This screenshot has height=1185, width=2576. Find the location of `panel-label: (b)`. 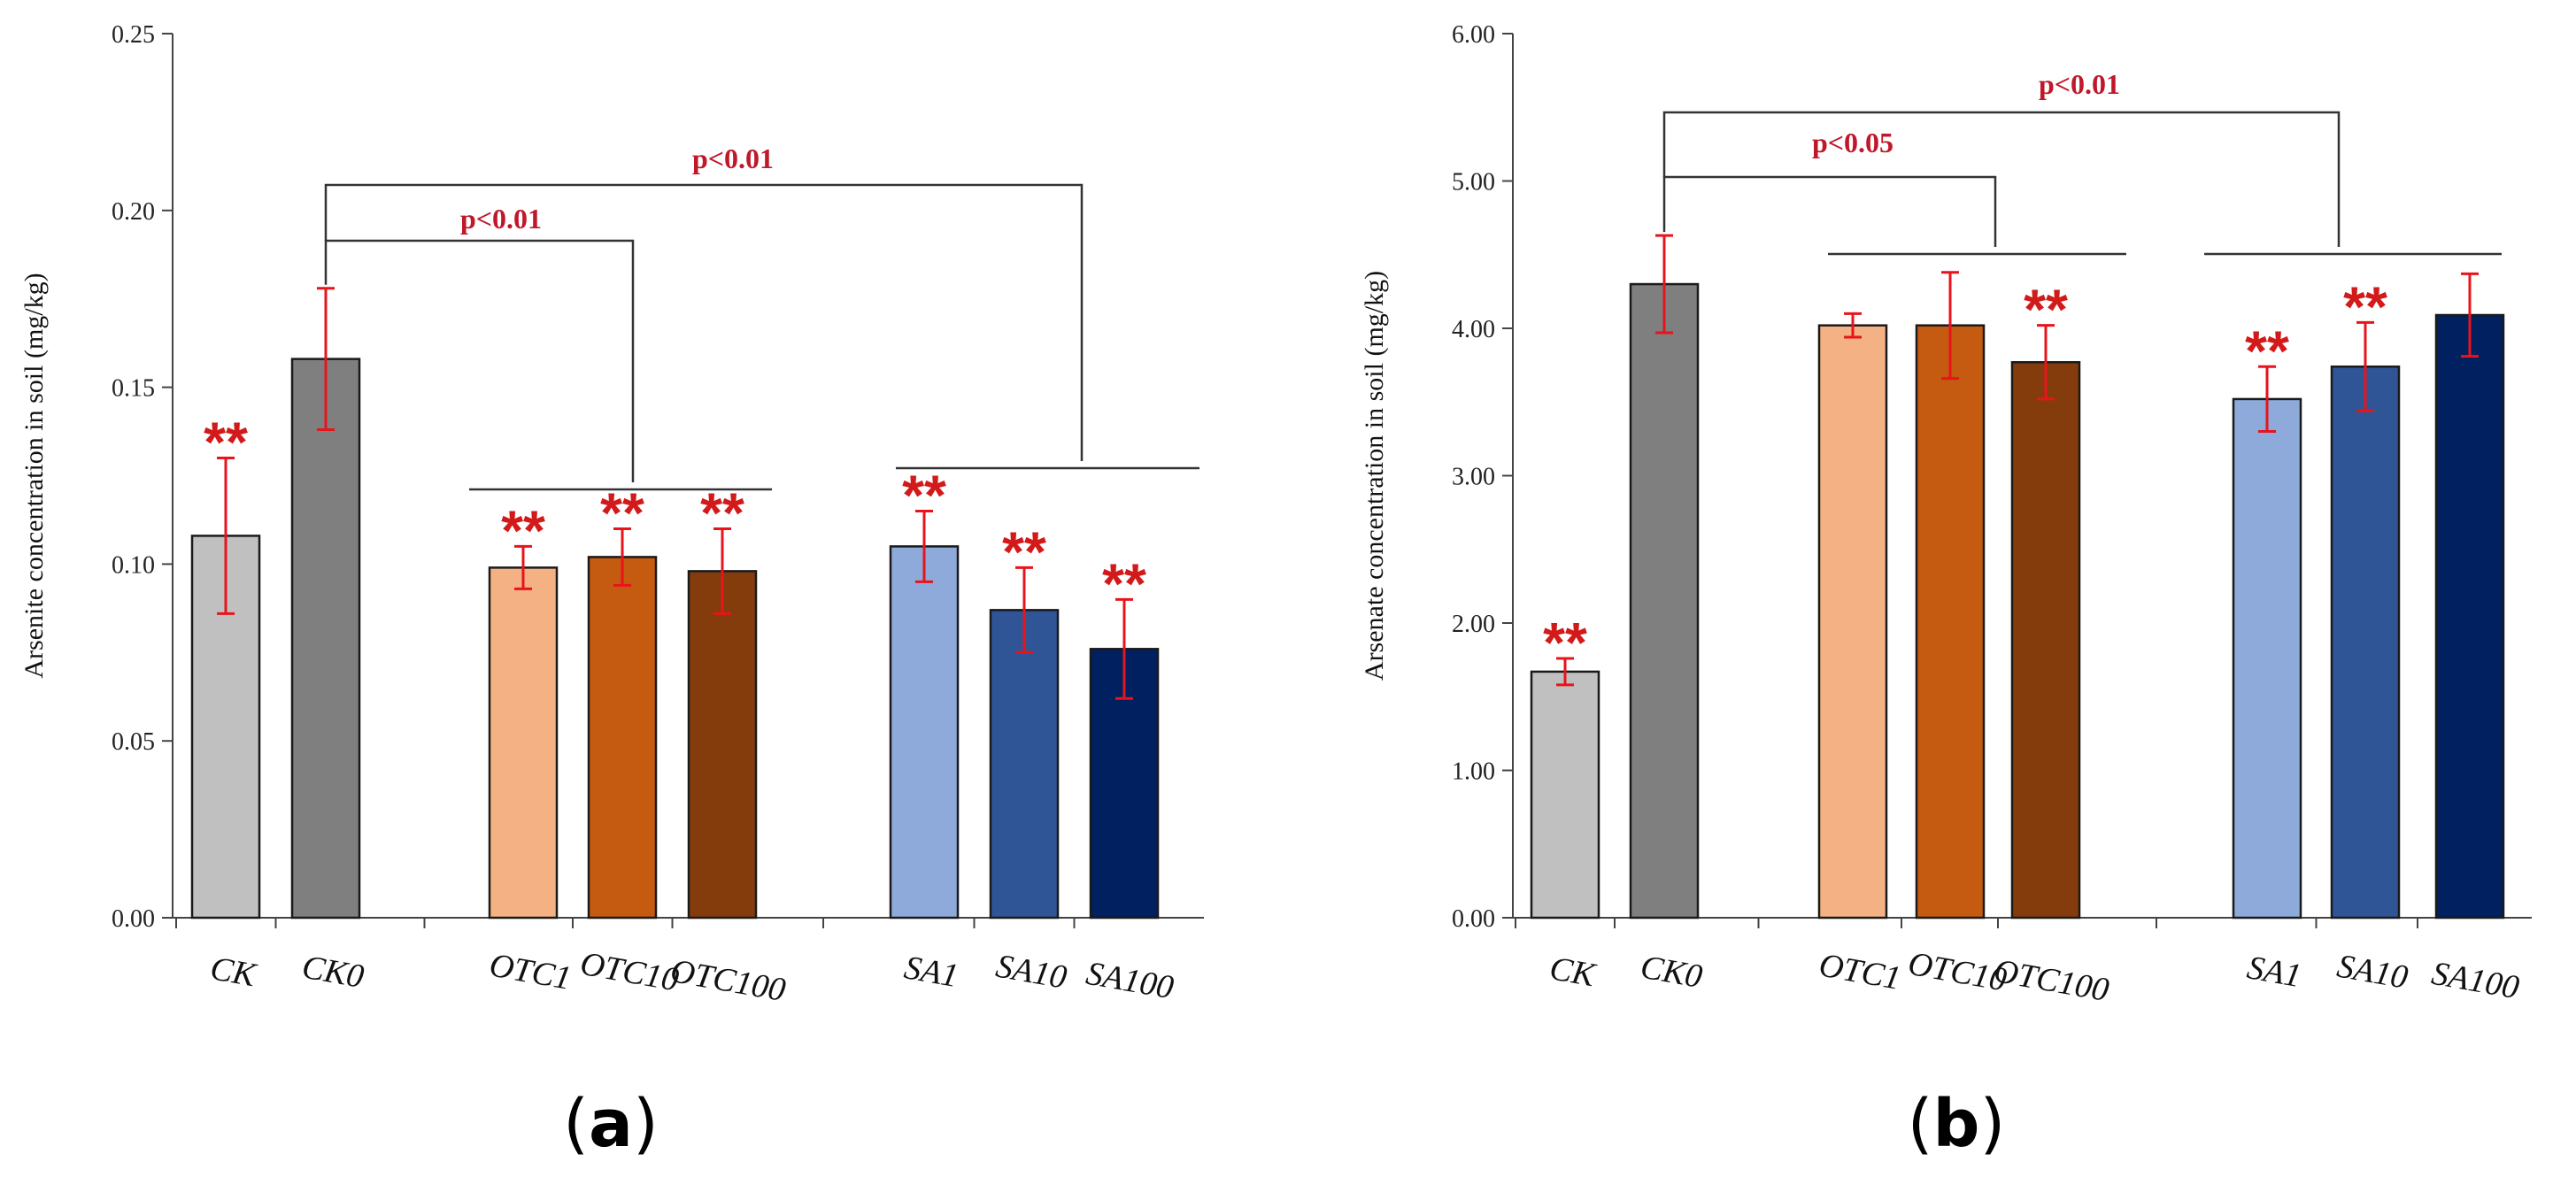

panel-label: (b) is located at coordinates (1957, 1124).